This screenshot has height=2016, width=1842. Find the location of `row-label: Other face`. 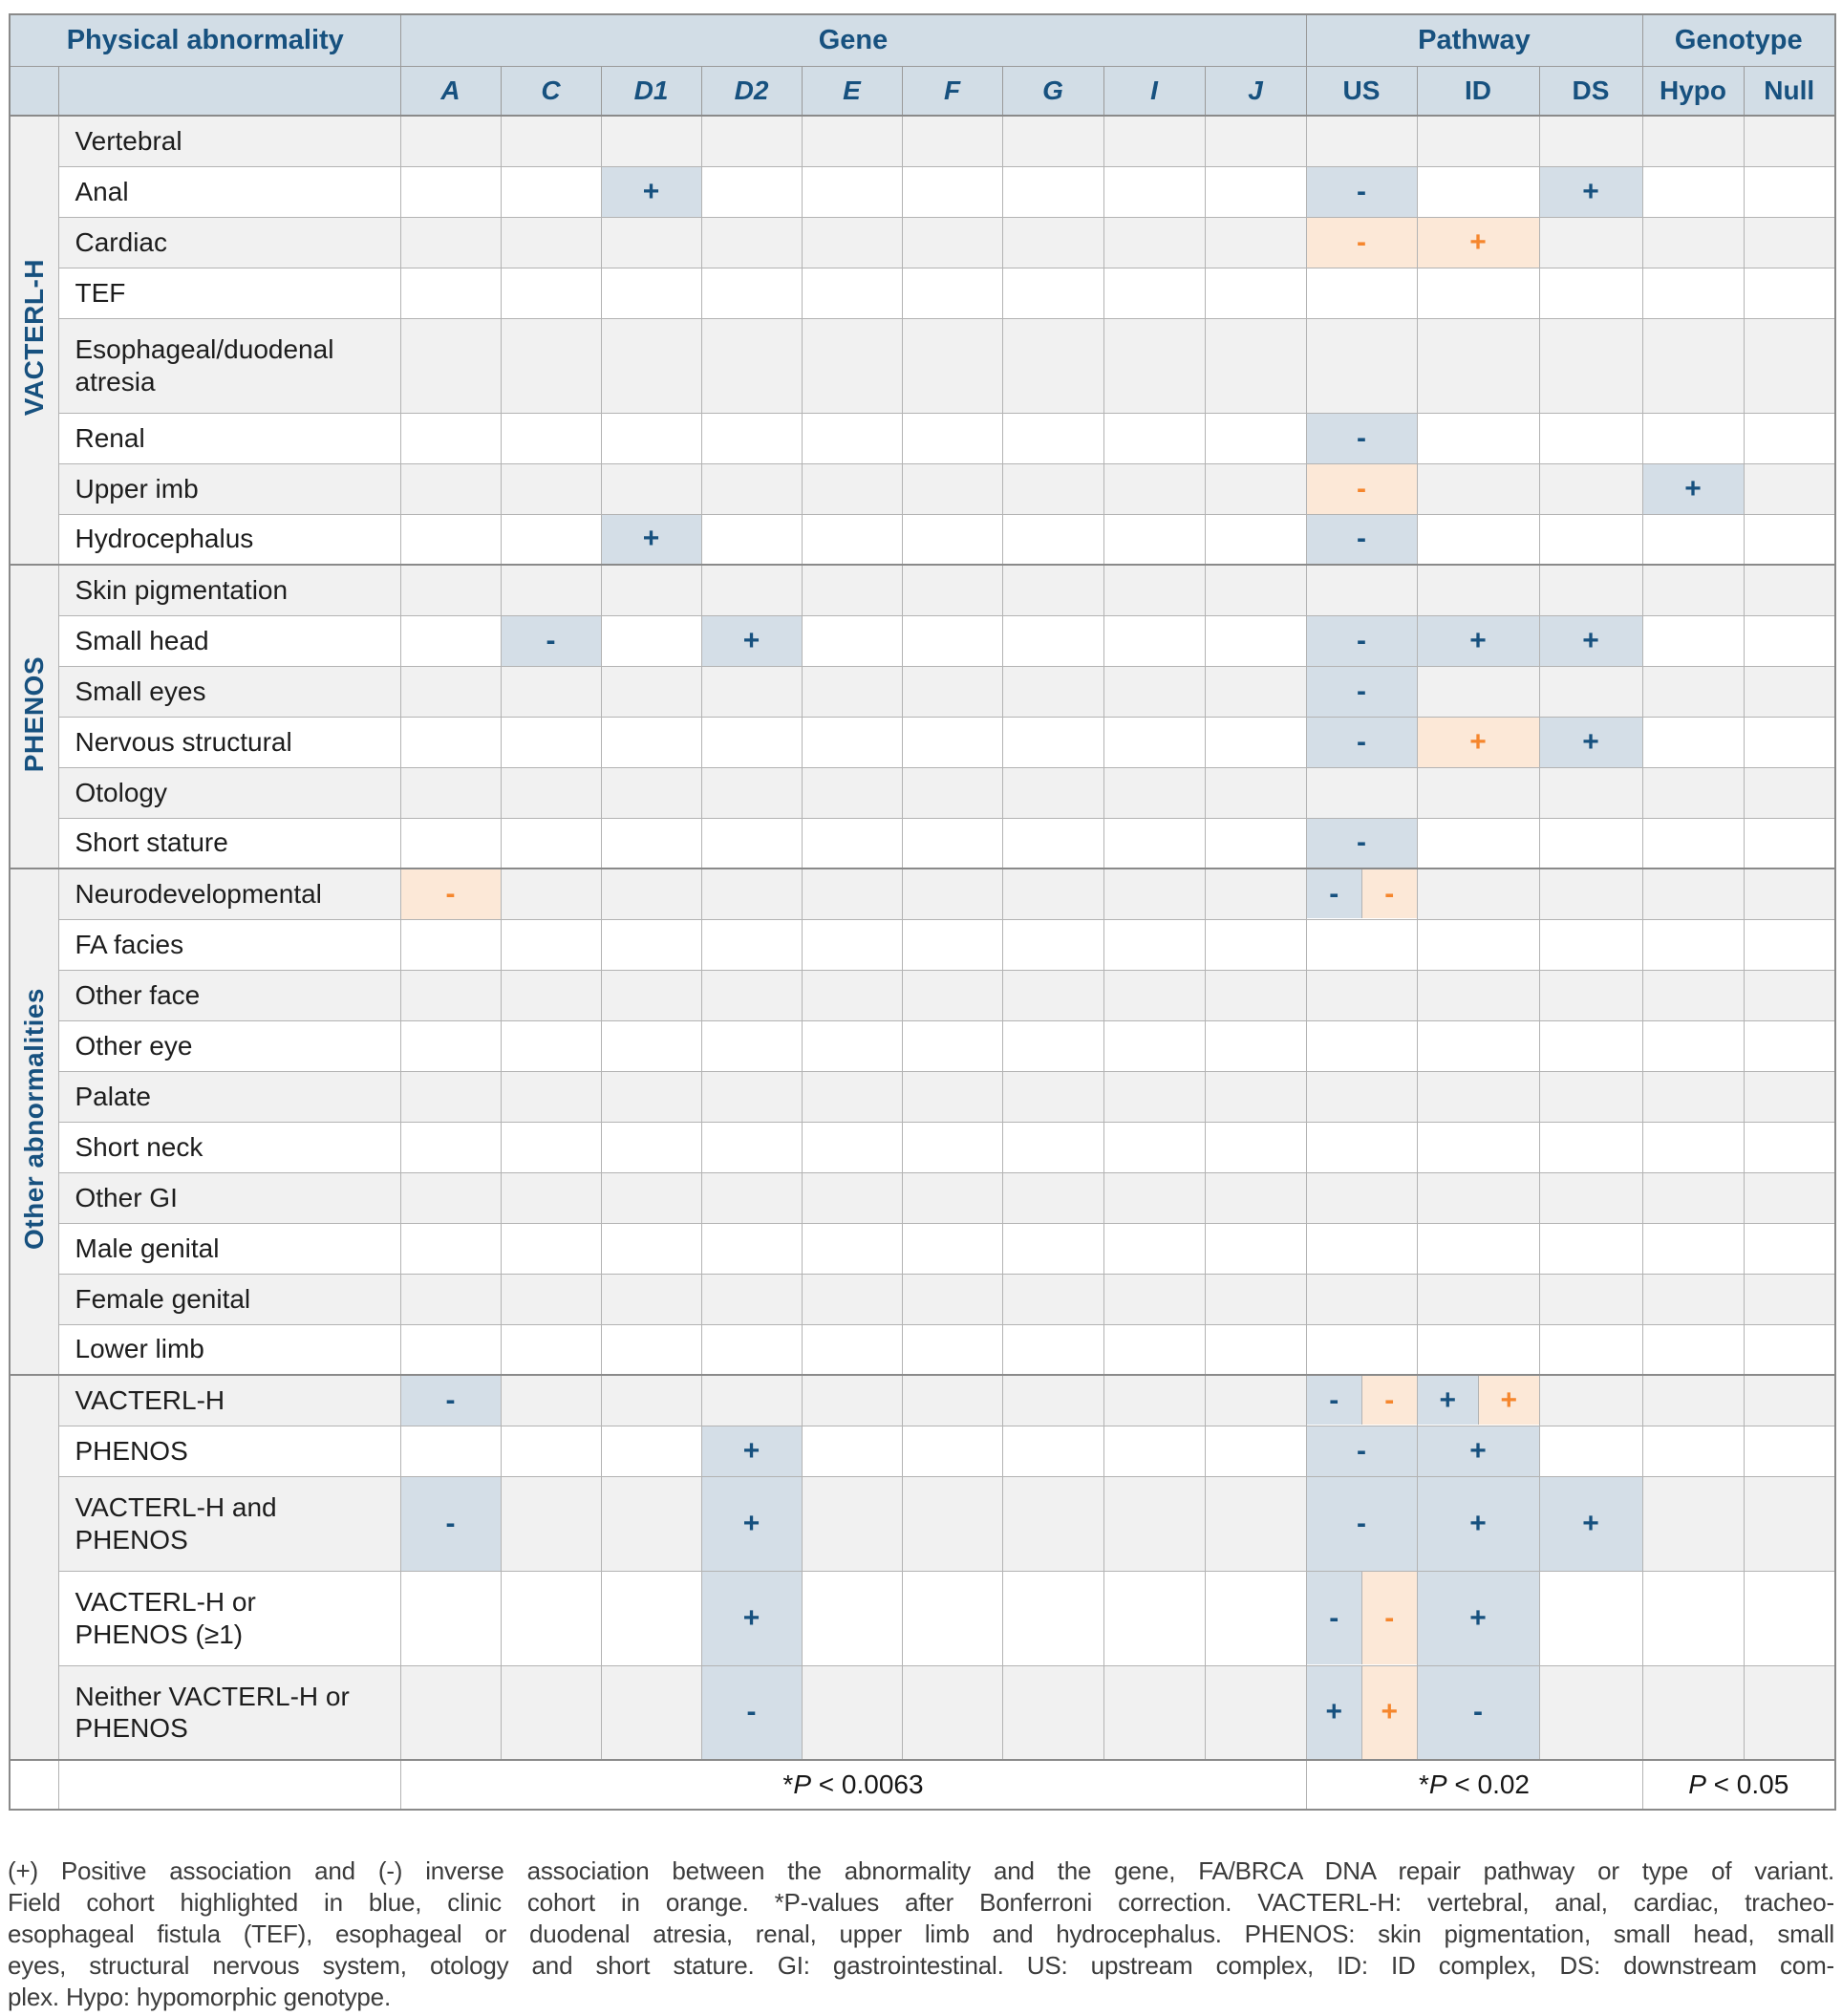

row-label: Other face is located at coordinates (229, 995).